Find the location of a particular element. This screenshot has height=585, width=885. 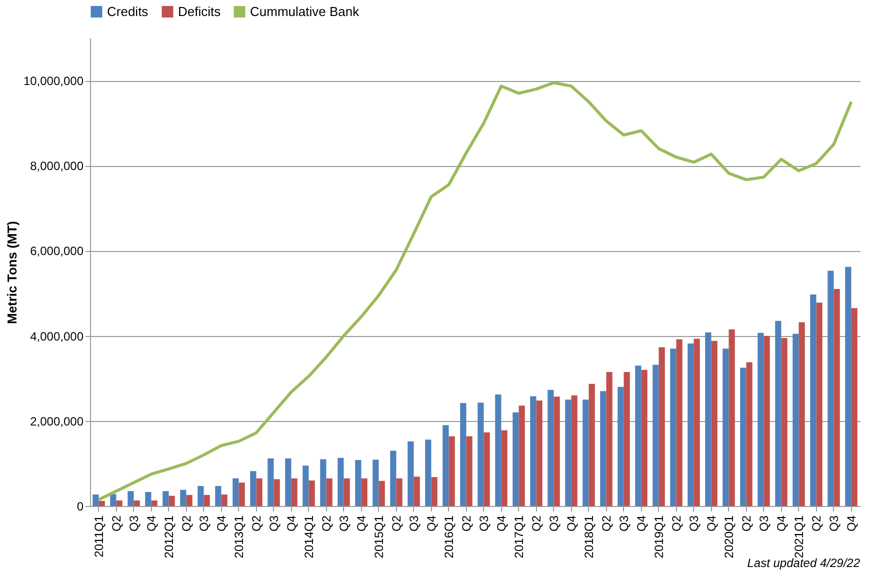

y-tick-label: 10,000,000 is located at coordinates (53, 81).